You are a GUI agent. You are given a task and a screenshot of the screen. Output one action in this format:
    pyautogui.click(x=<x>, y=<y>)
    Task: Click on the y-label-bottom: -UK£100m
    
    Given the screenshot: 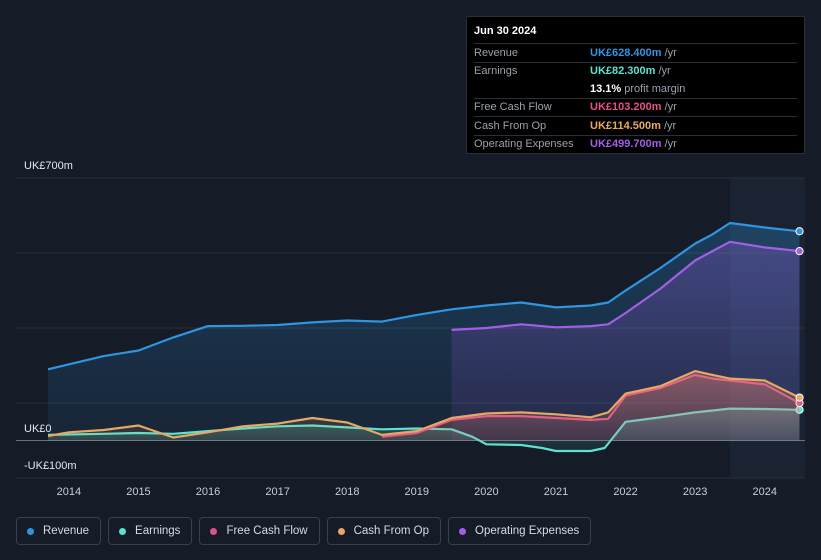 What is the action you would take?
    pyautogui.click(x=50, y=466)
    